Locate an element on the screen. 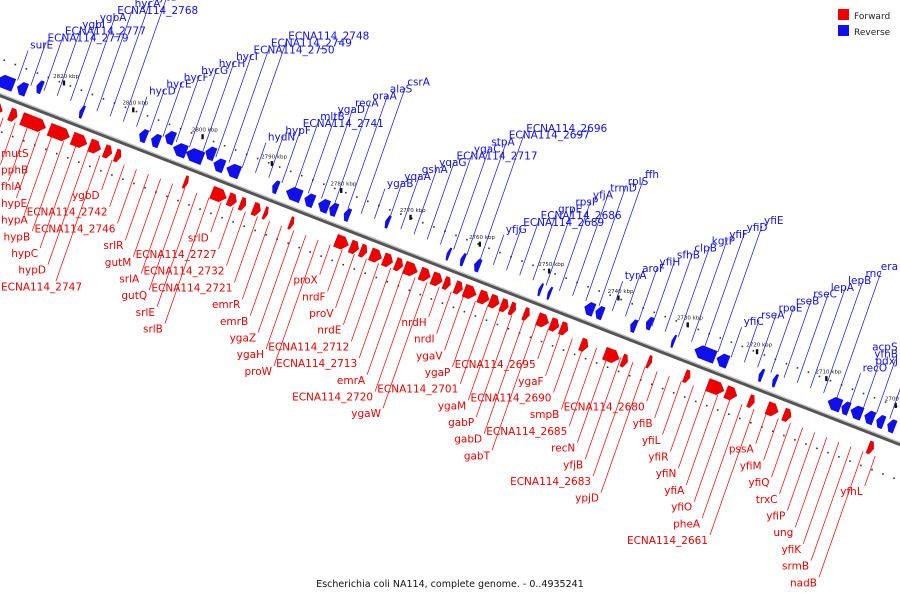  forward-gene-label: nadB is located at coordinates (803, 583).